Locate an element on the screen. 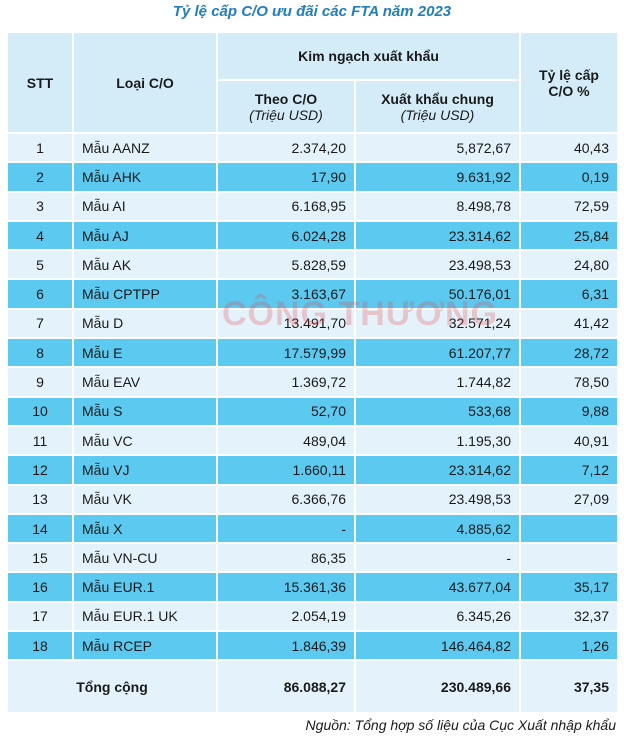 Image resolution: width=624 pixels, height=738 pixels. cell: Mẫu S is located at coordinates (145, 411).